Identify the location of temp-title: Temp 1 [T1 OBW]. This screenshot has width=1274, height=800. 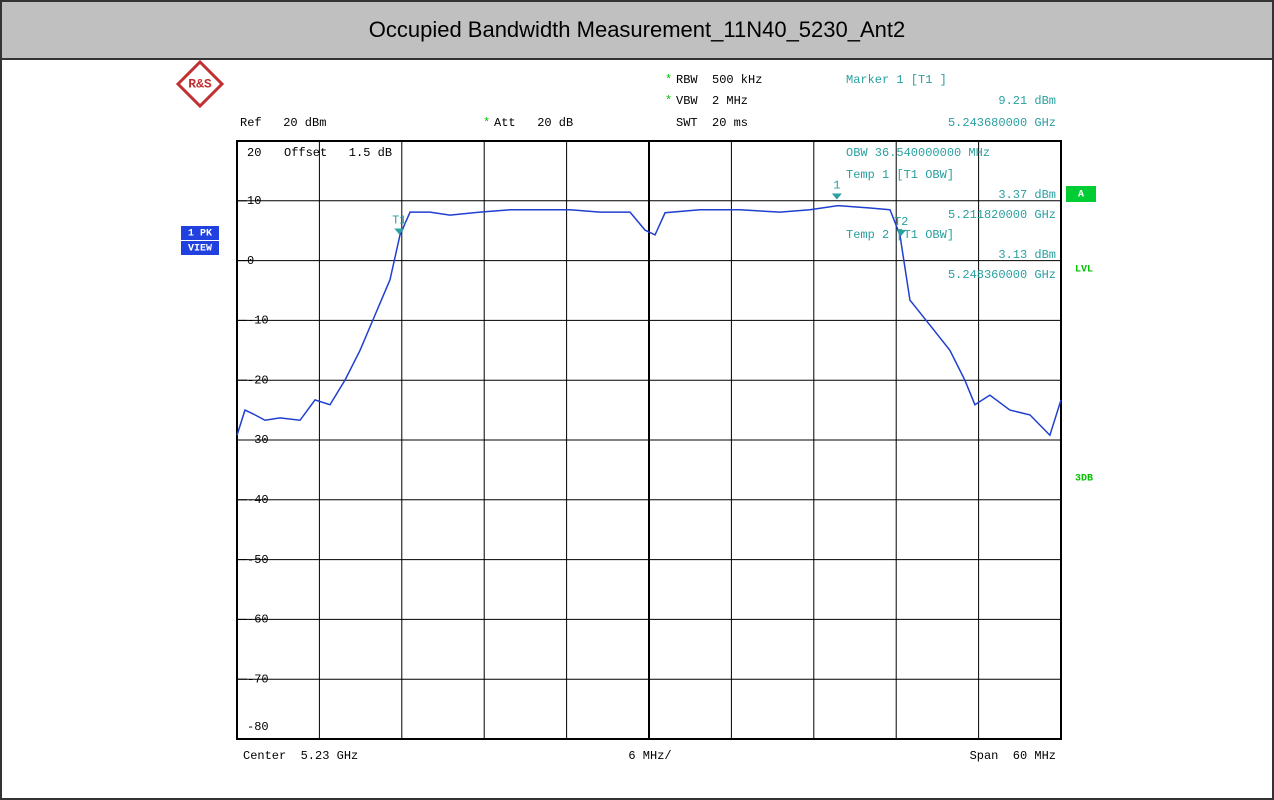
(900, 175).